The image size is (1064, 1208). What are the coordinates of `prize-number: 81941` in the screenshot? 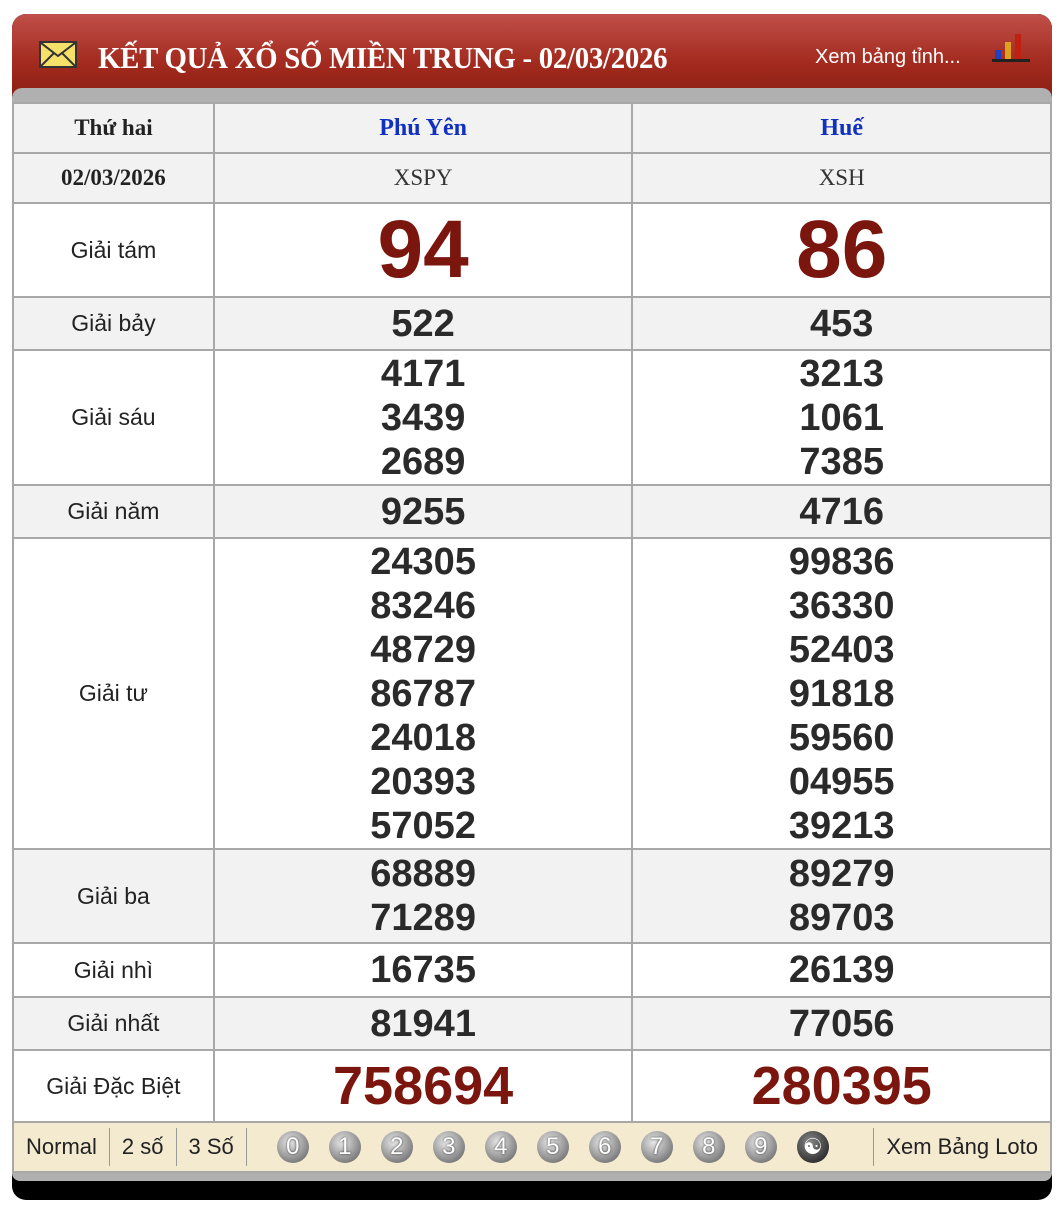 It's located at (423, 1023).